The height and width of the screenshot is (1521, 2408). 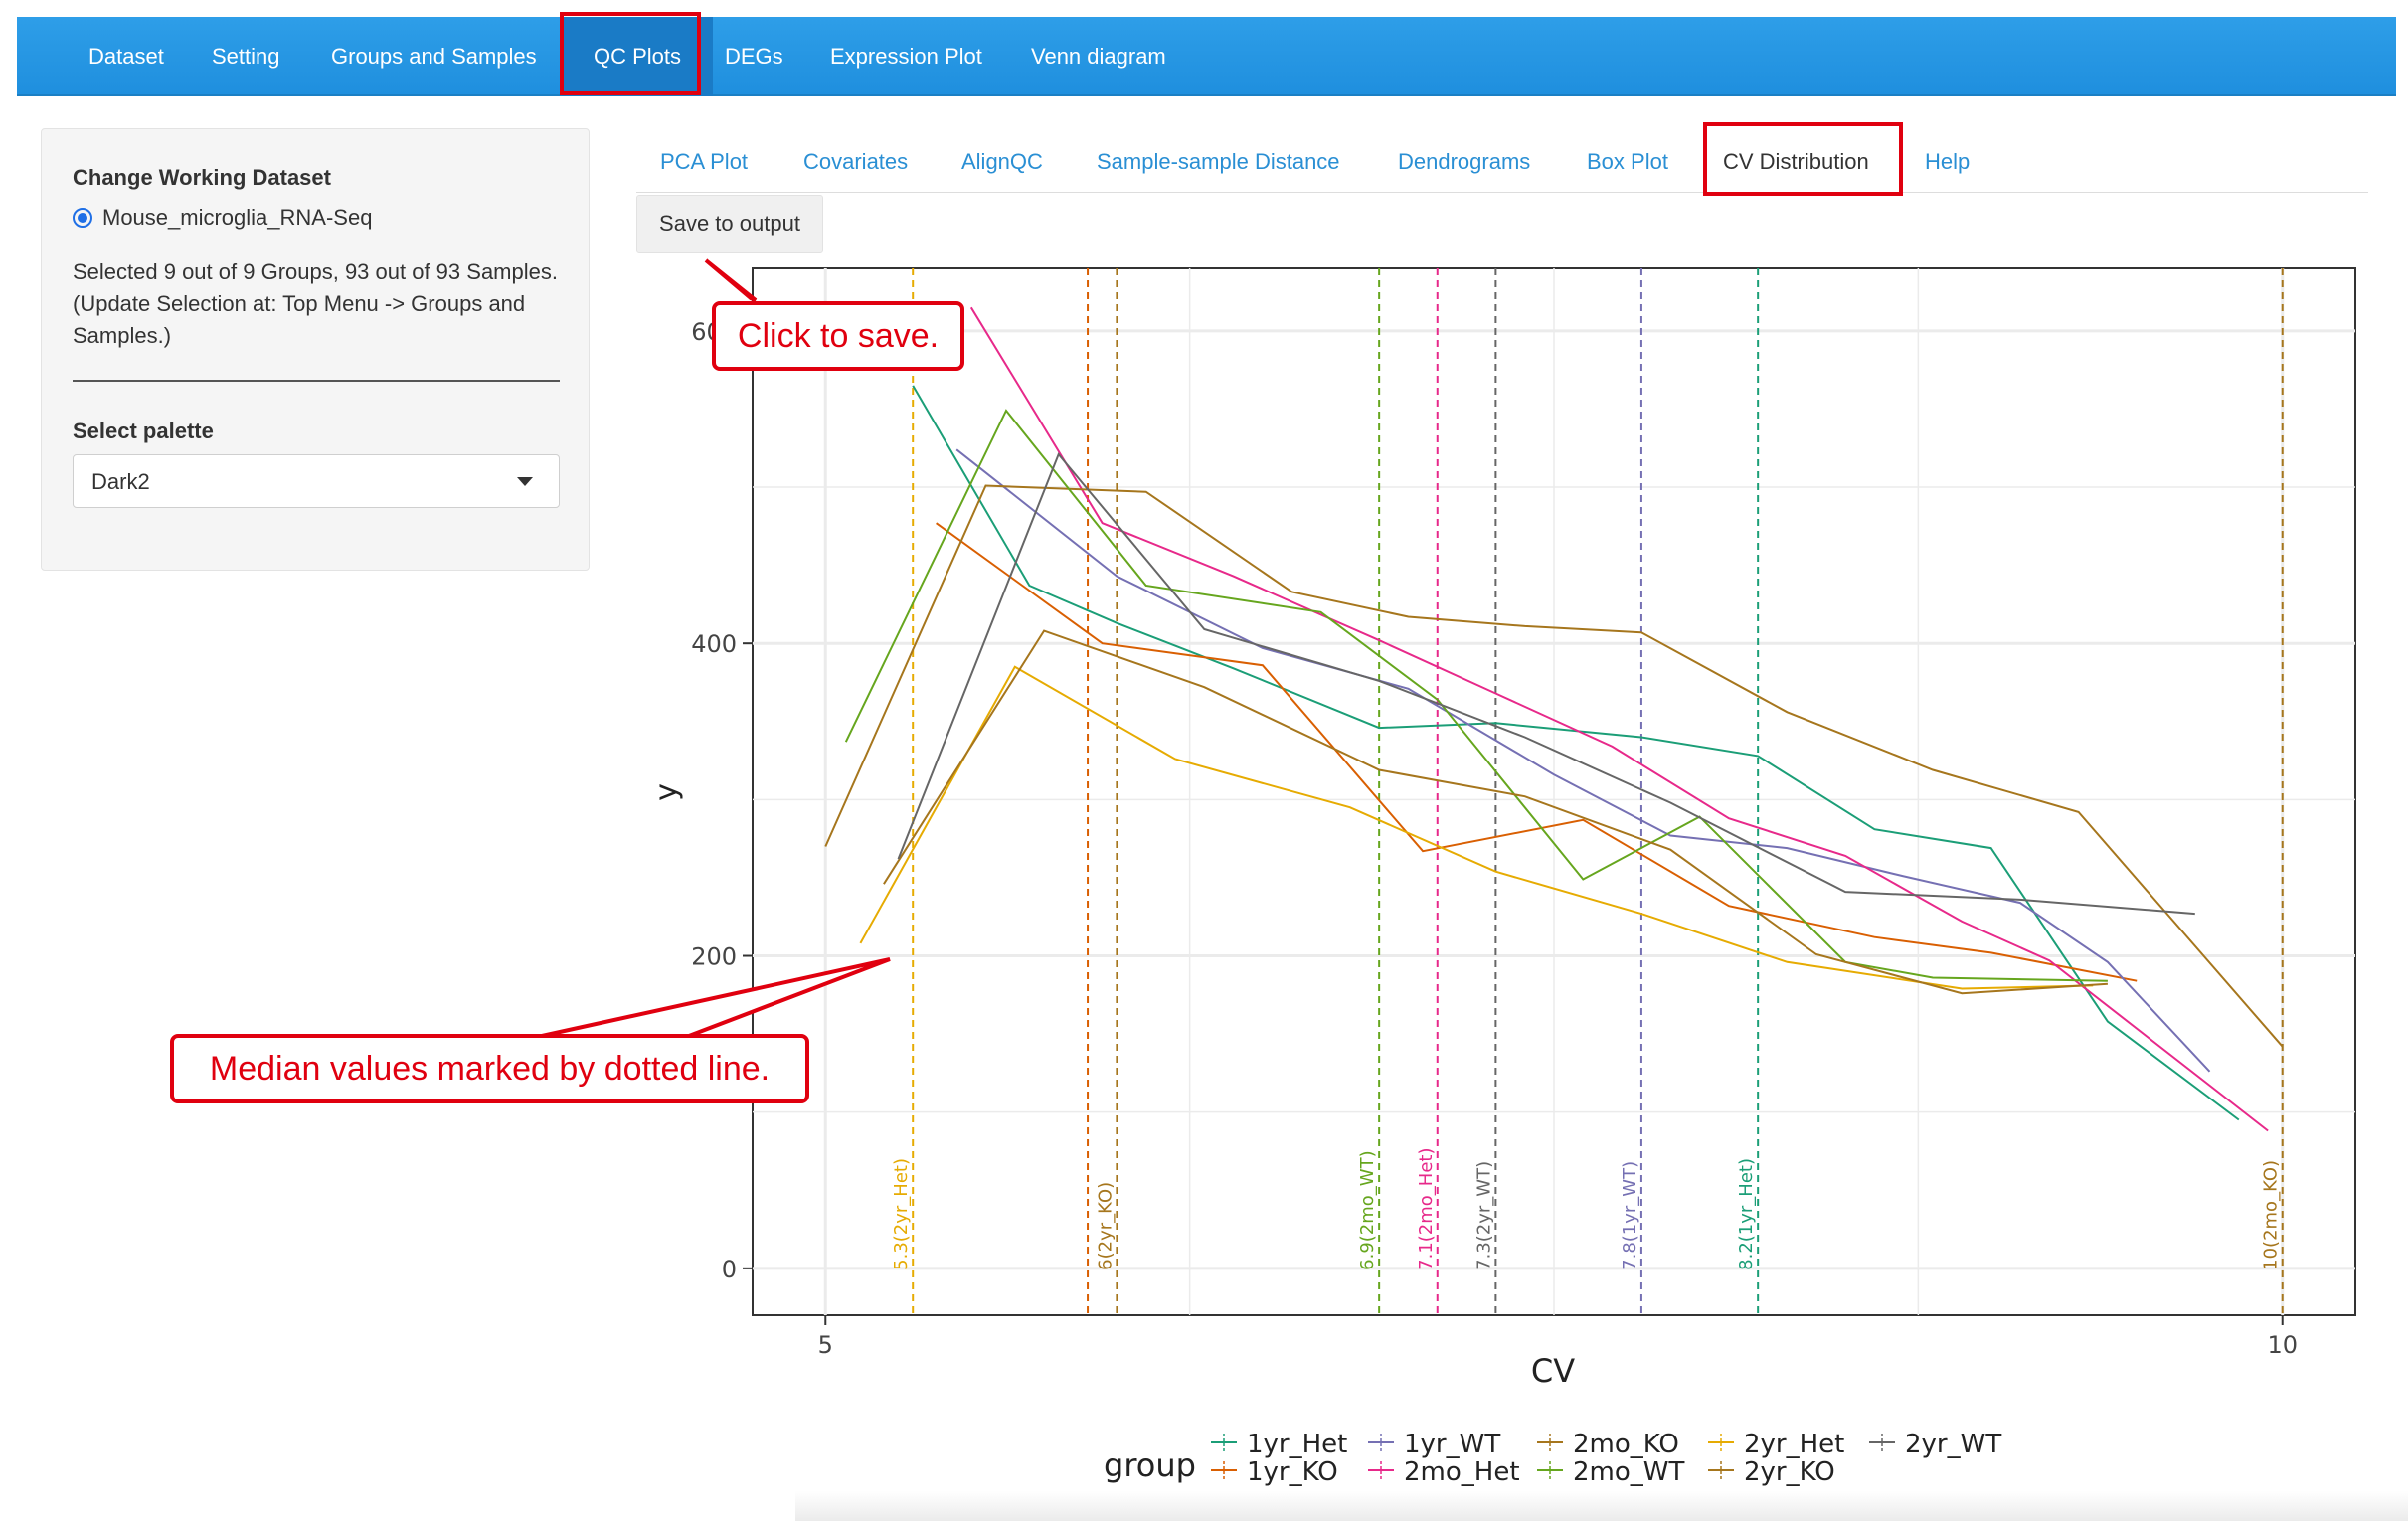 What do you see at coordinates (82, 218) in the screenshot?
I see `radio-selected-icon` at bounding box center [82, 218].